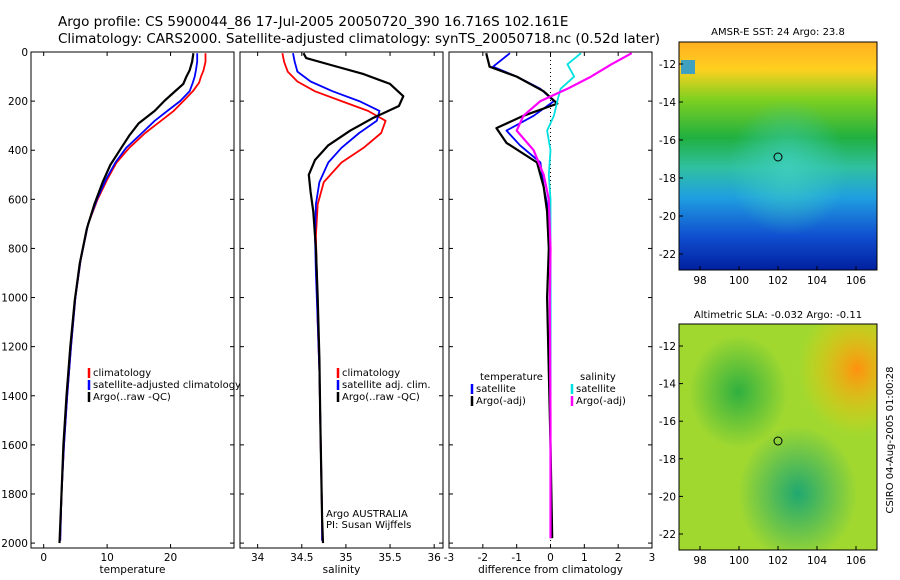  What do you see at coordinates (667, 385) in the screenshot?
I see `sla-map-ytick-label: -14` at bounding box center [667, 385].